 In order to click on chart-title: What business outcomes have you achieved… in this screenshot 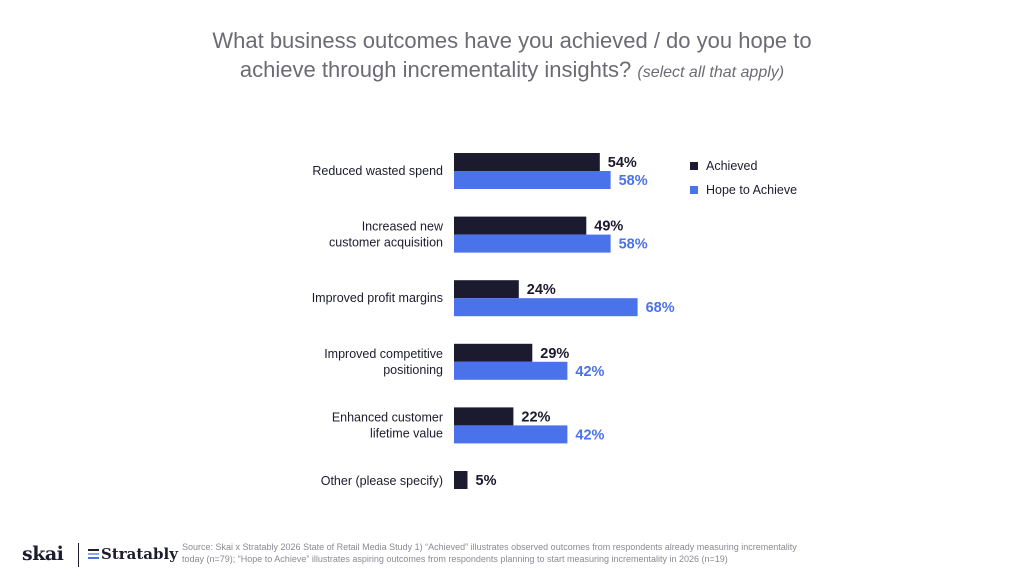, I will do `click(512, 56)`.